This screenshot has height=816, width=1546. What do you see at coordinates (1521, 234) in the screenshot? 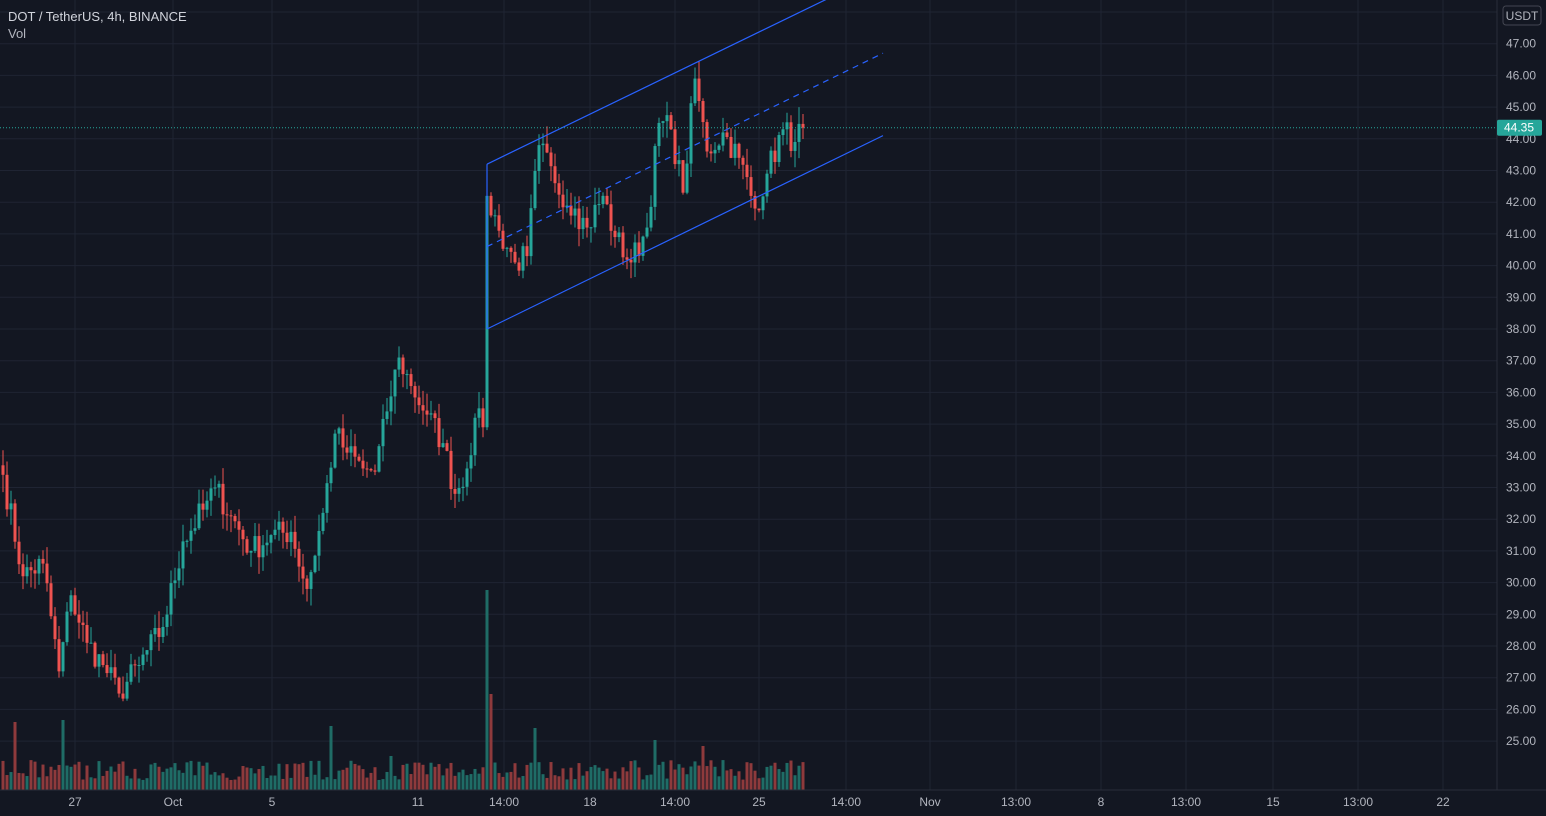
I see `price-tick-label: 41.00` at bounding box center [1521, 234].